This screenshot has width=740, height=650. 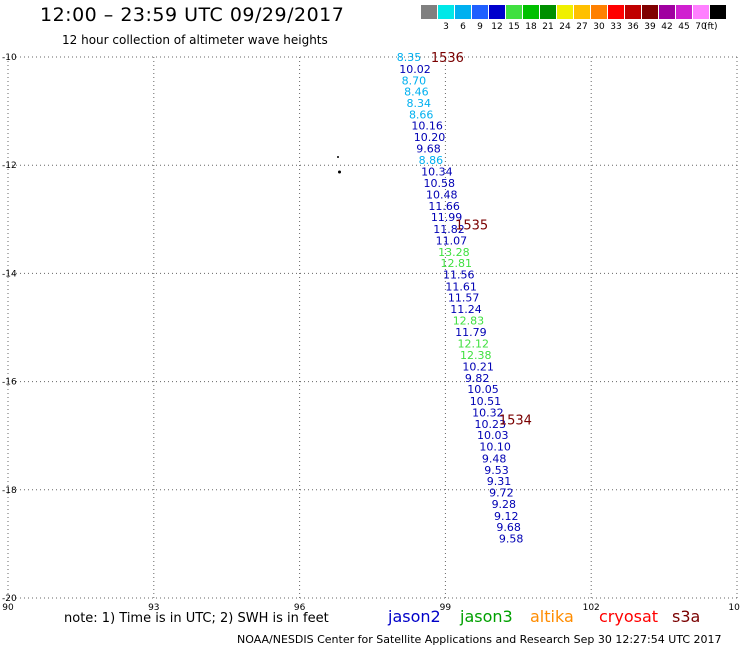 I want to click on wave-height-value: 8.46, so click(x=416, y=92).